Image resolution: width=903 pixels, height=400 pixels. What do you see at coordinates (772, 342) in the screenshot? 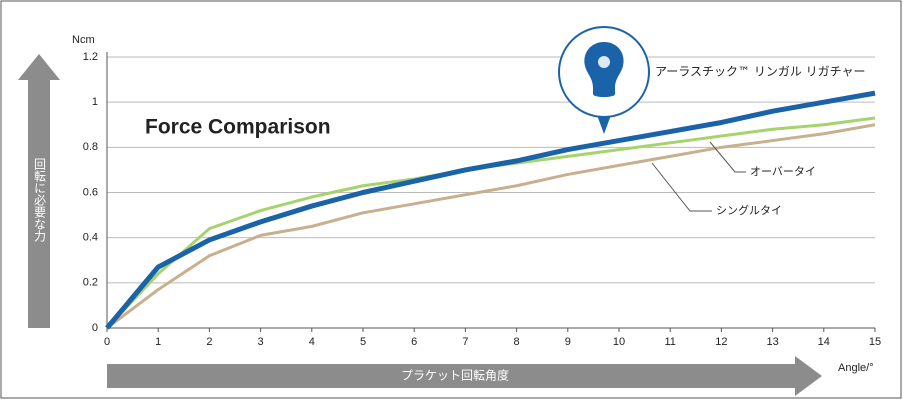
I see `x-tick-label: 13` at bounding box center [772, 342].